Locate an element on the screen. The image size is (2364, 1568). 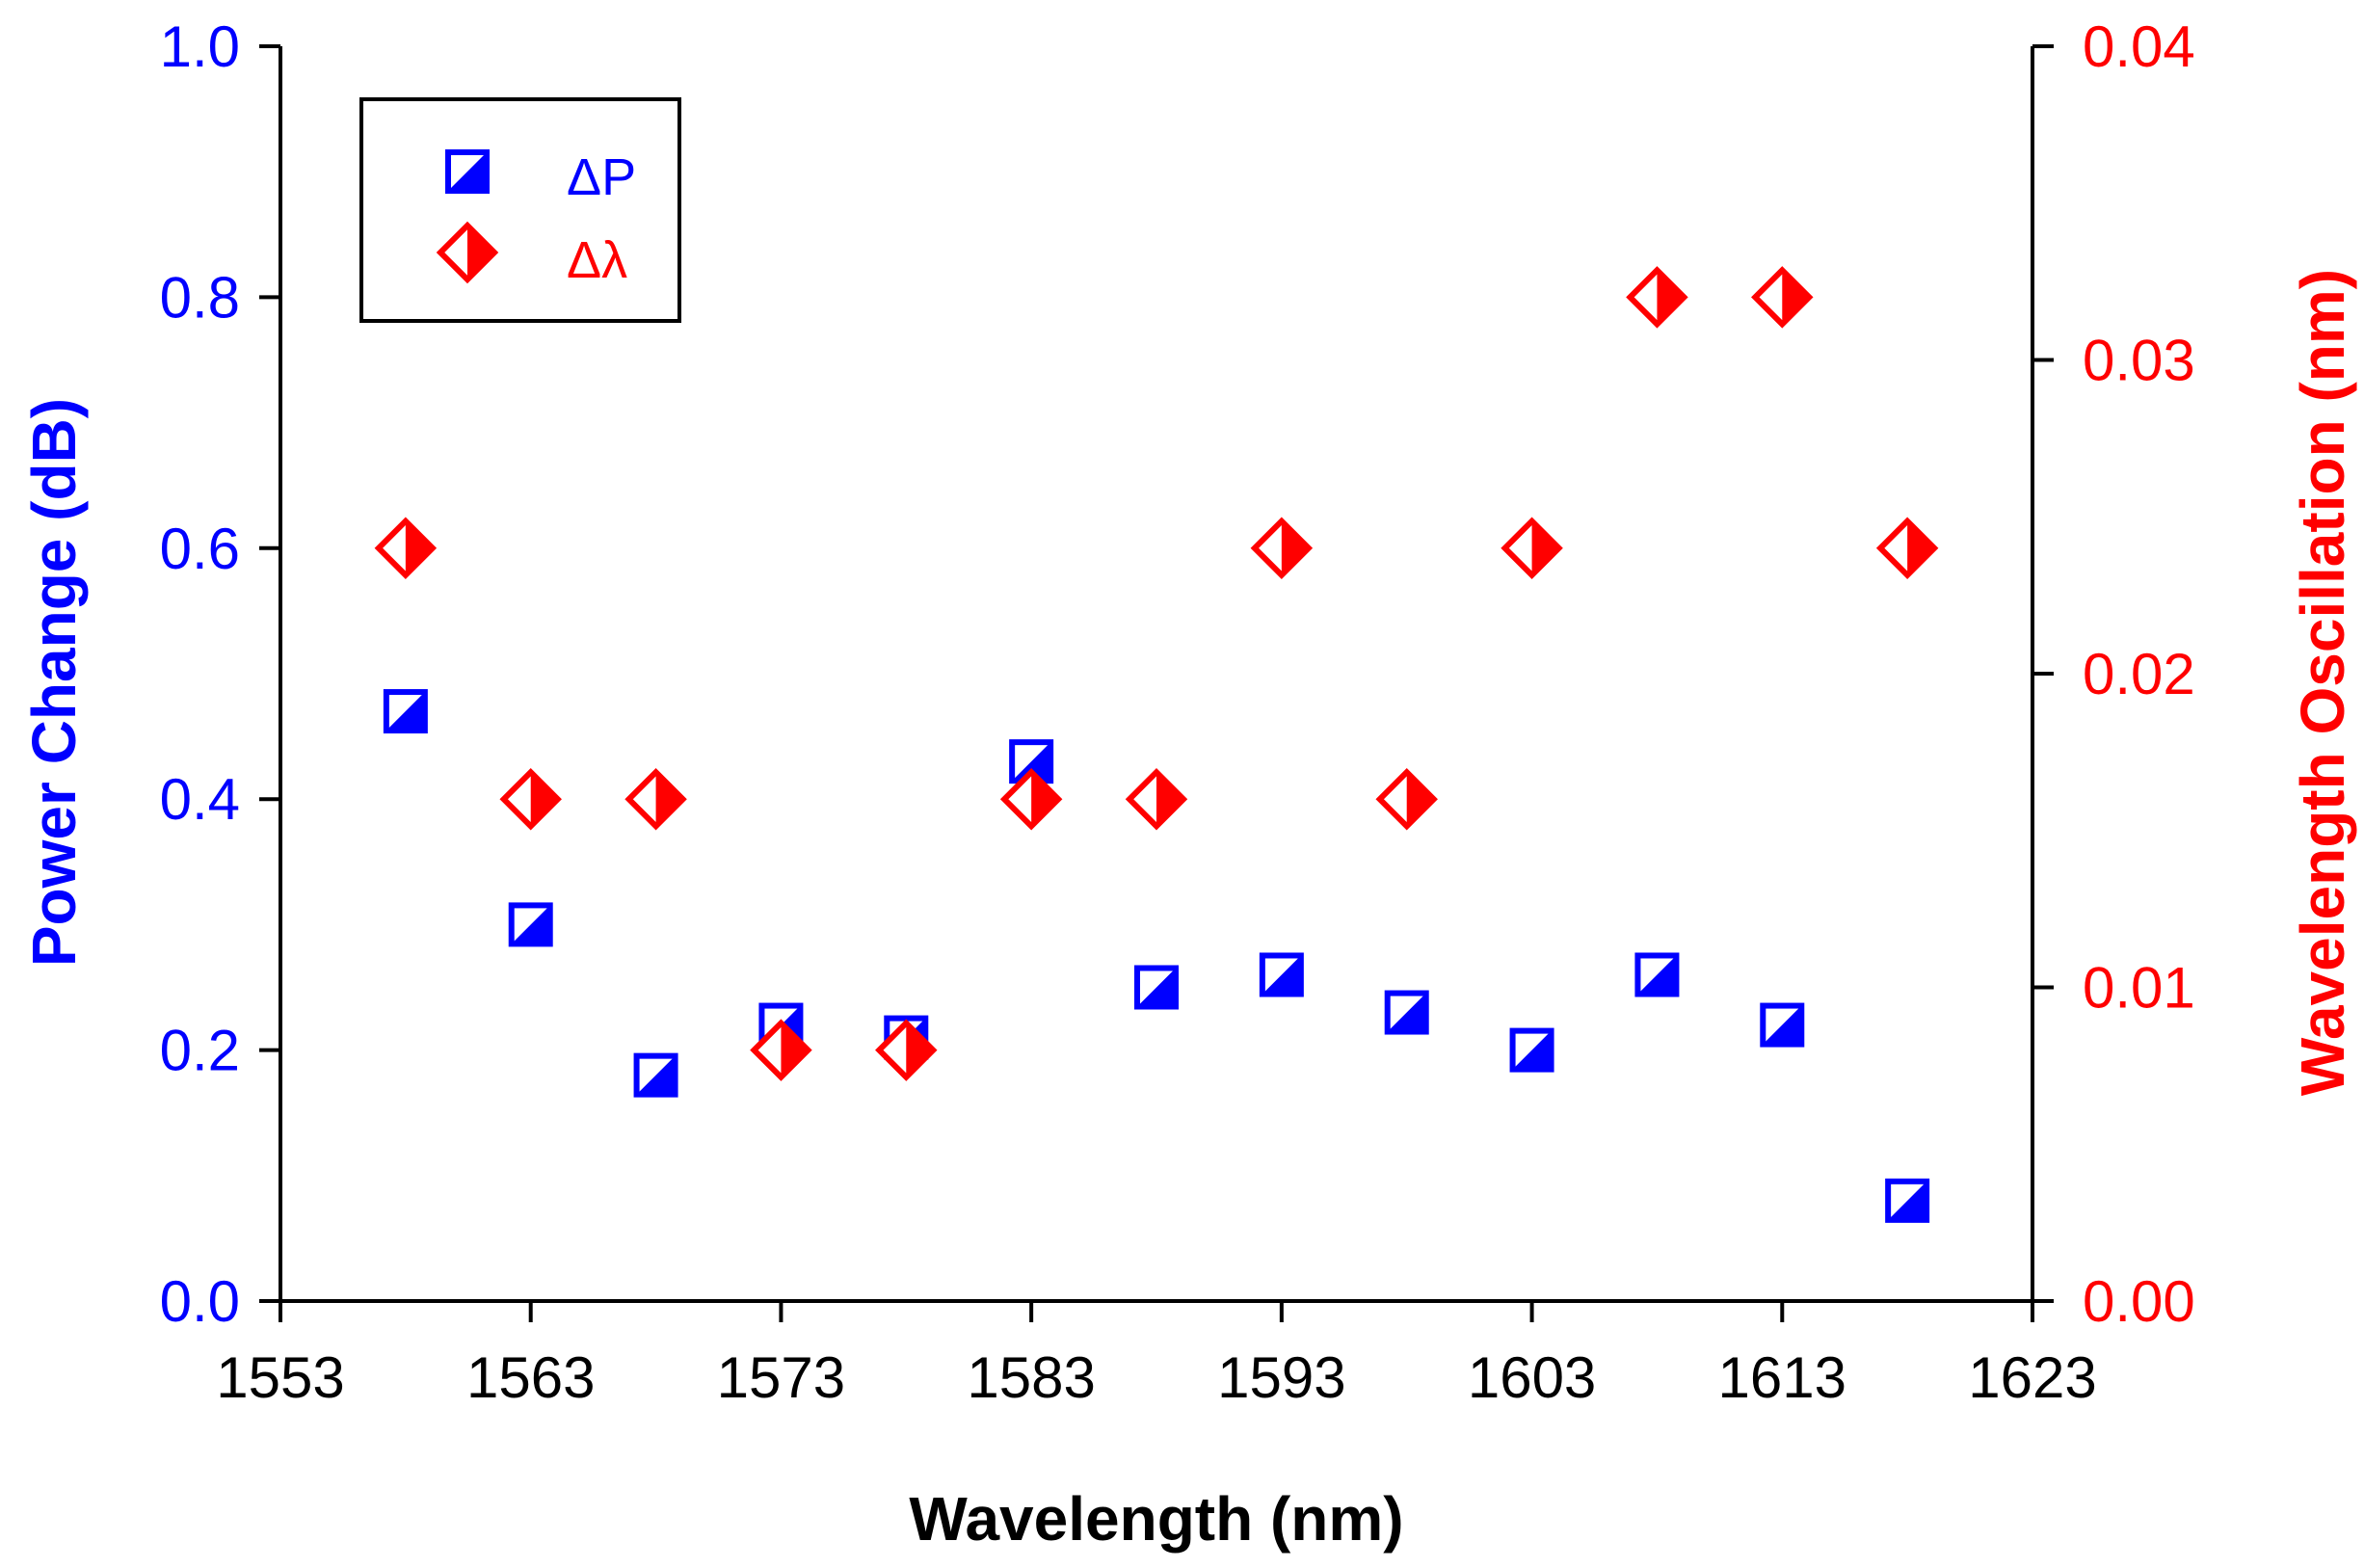
y-right-tick-label: 0.01 is located at coordinates (2139, 988).